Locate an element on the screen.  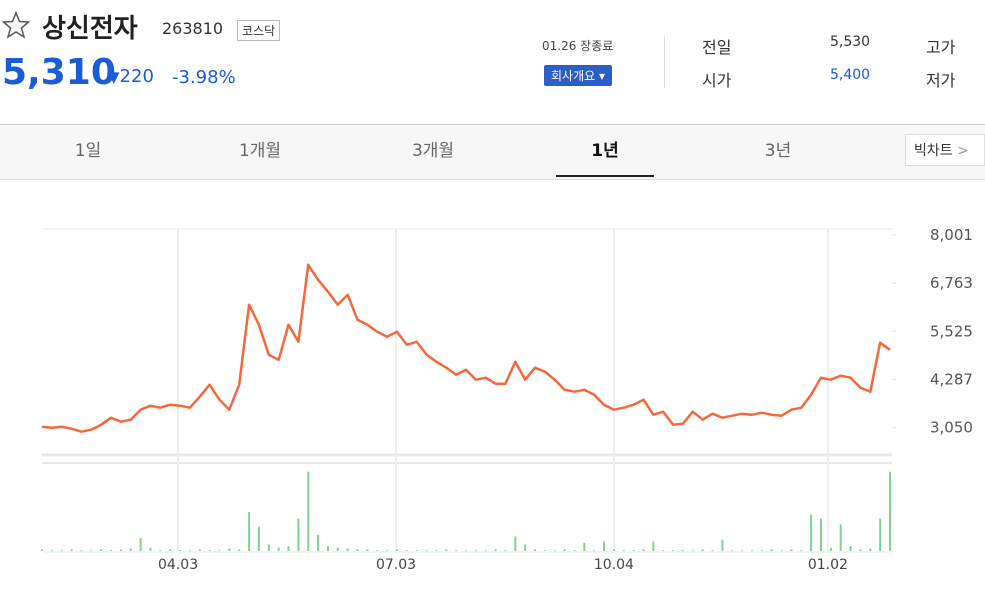
tab: 1년 is located at coordinates (605, 151).